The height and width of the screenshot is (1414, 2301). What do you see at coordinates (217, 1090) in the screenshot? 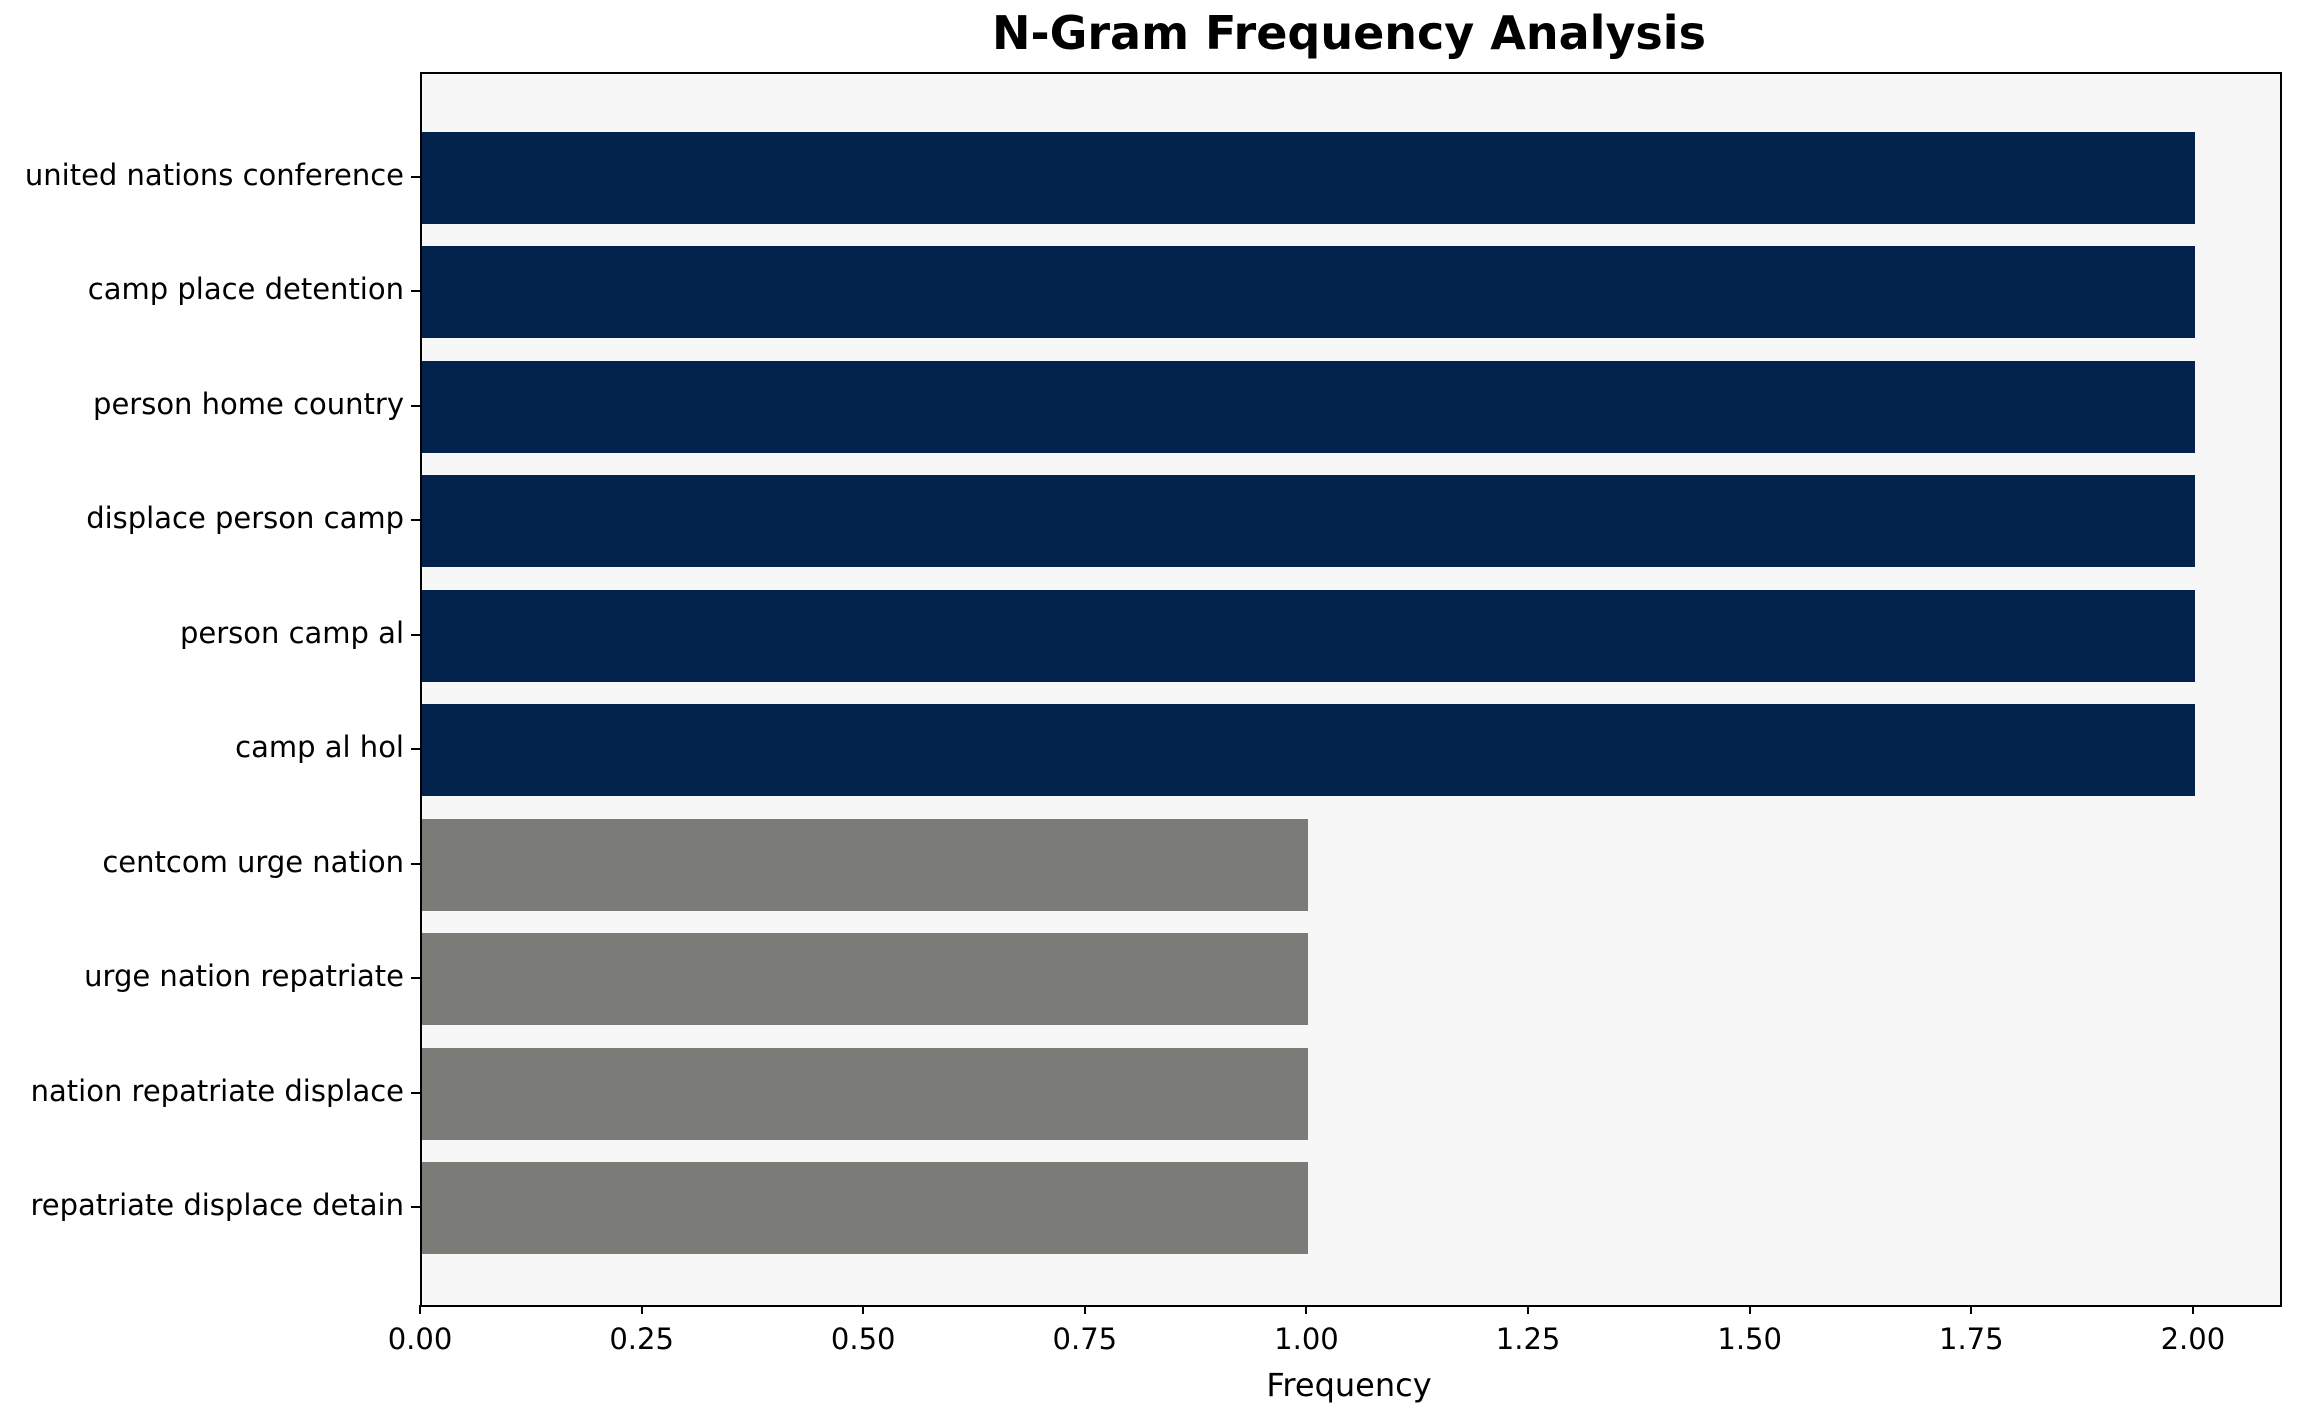
I see `y-tick-label: nation repatriate displace` at bounding box center [217, 1090].